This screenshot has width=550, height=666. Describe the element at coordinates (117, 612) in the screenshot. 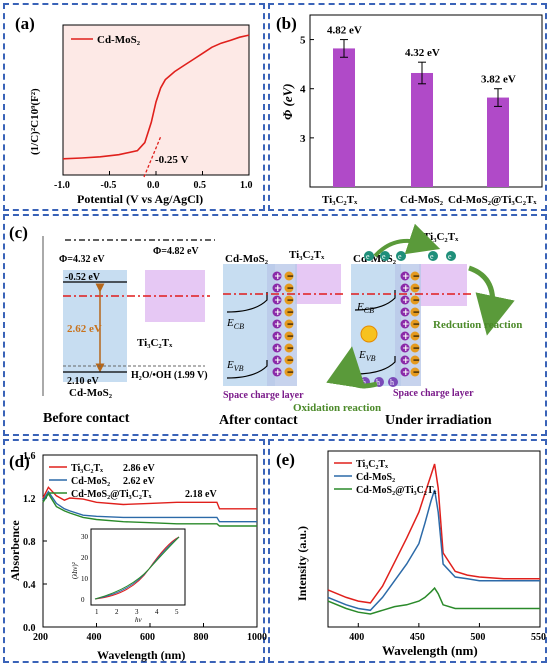

I see `inset-x-tick: 2` at that location.